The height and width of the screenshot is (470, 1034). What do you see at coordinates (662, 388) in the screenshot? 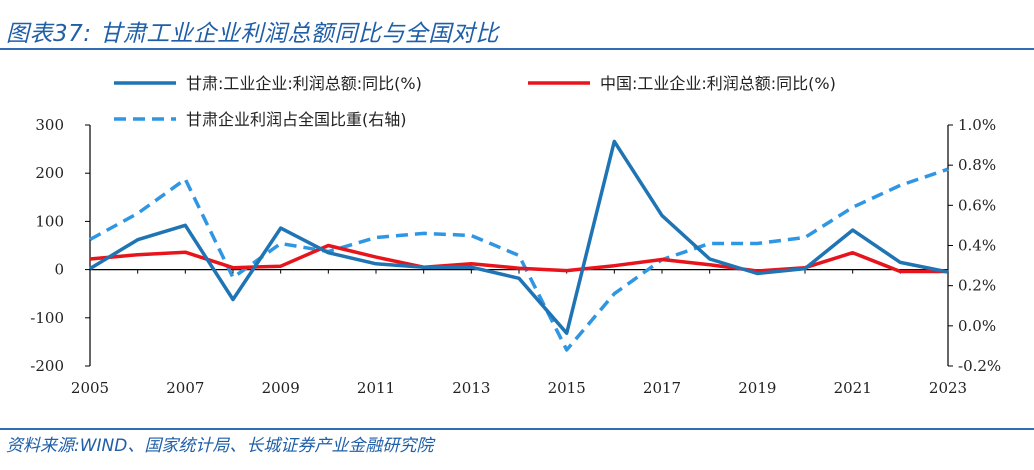
I see `x-tick-label: 2017` at bounding box center [662, 388].